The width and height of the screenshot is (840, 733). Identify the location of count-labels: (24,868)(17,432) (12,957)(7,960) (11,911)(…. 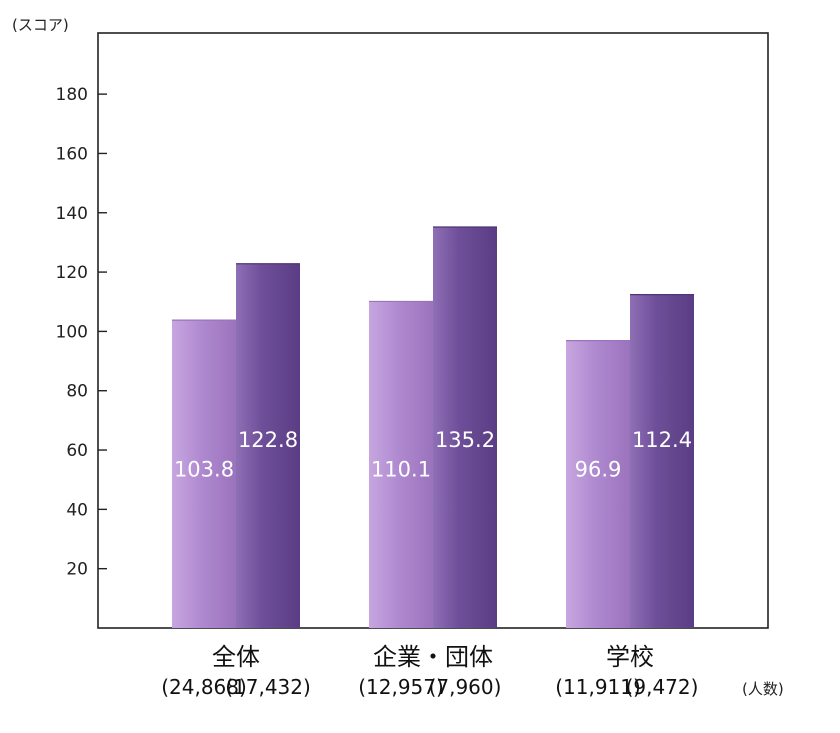
(429, 687).